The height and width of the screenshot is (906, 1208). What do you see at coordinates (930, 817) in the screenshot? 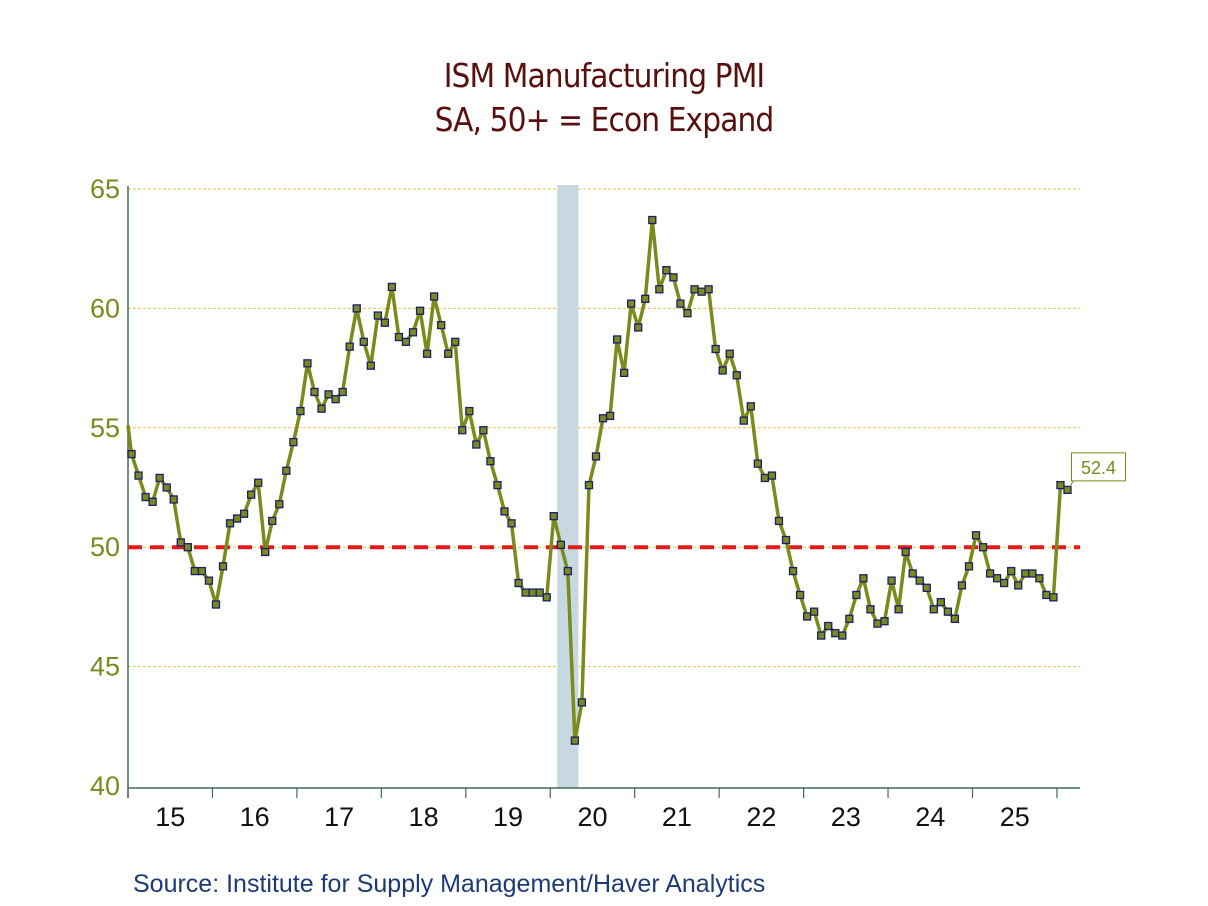
I see `x-tick-label: 24` at bounding box center [930, 817].